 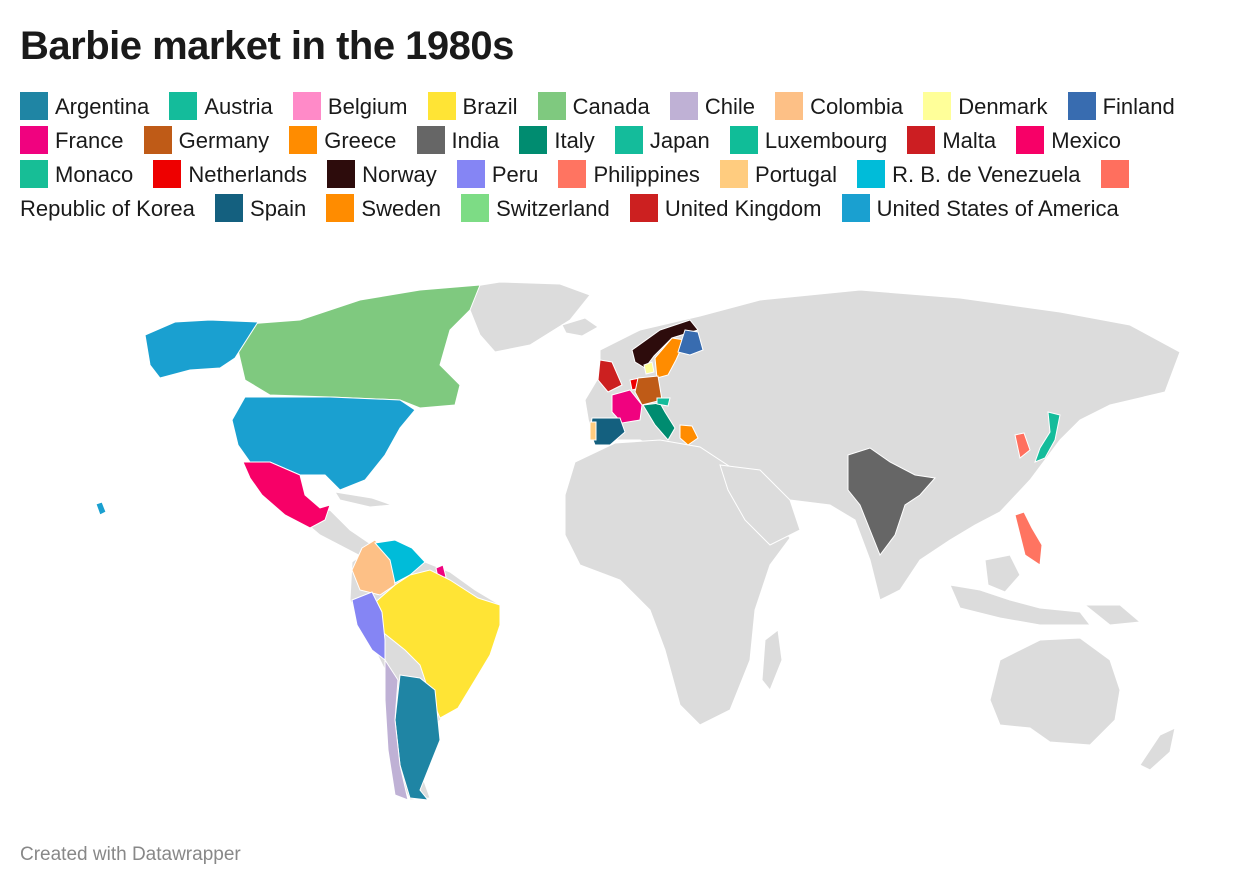 What do you see at coordinates (649, 368) in the screenshot?
I see `country-denmark` at bounding box center [649, 368].